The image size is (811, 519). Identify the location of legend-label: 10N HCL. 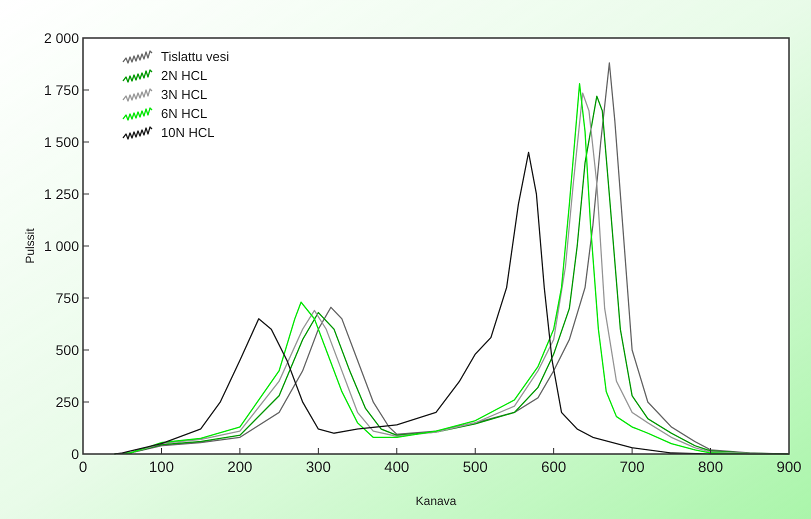
(187, 132).